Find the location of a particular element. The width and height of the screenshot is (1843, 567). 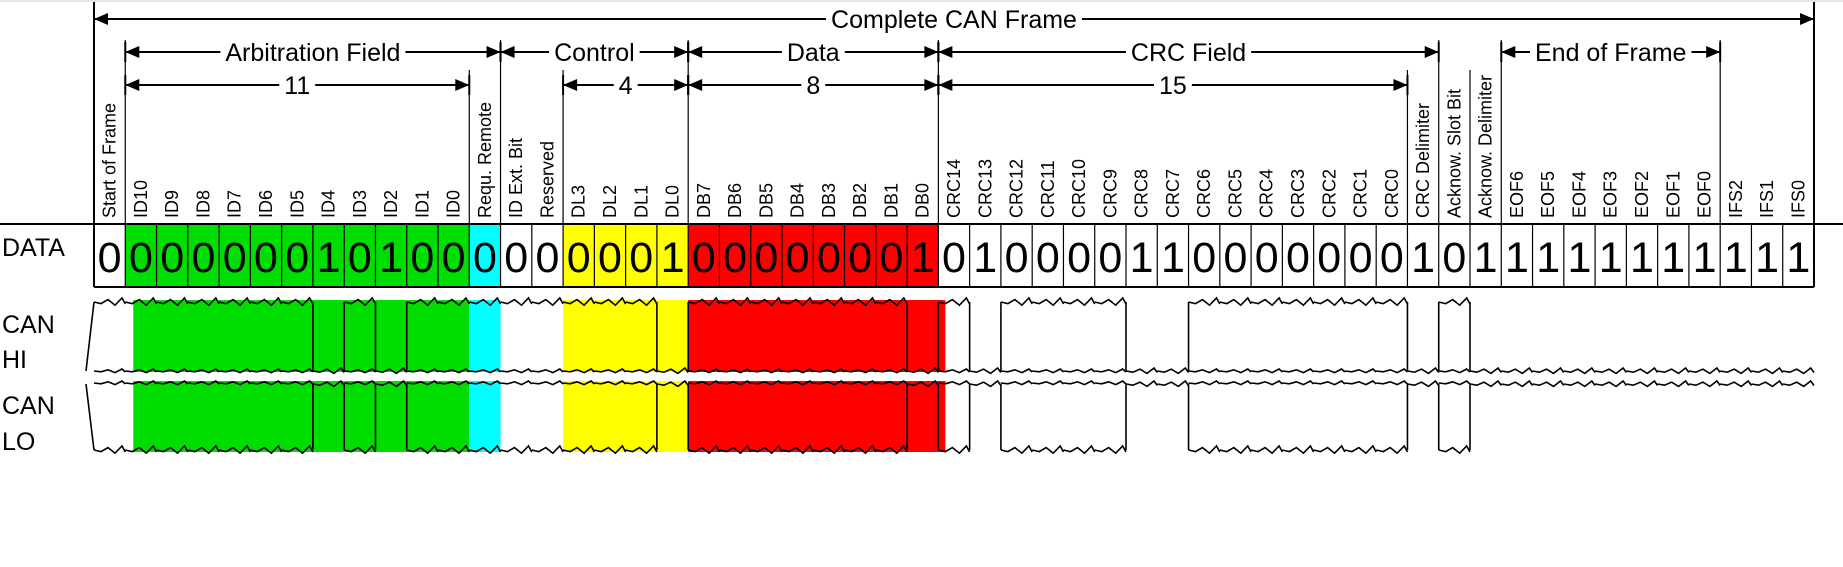

field-arrow-crc-field-head-left is located at coordinates (945, 52).